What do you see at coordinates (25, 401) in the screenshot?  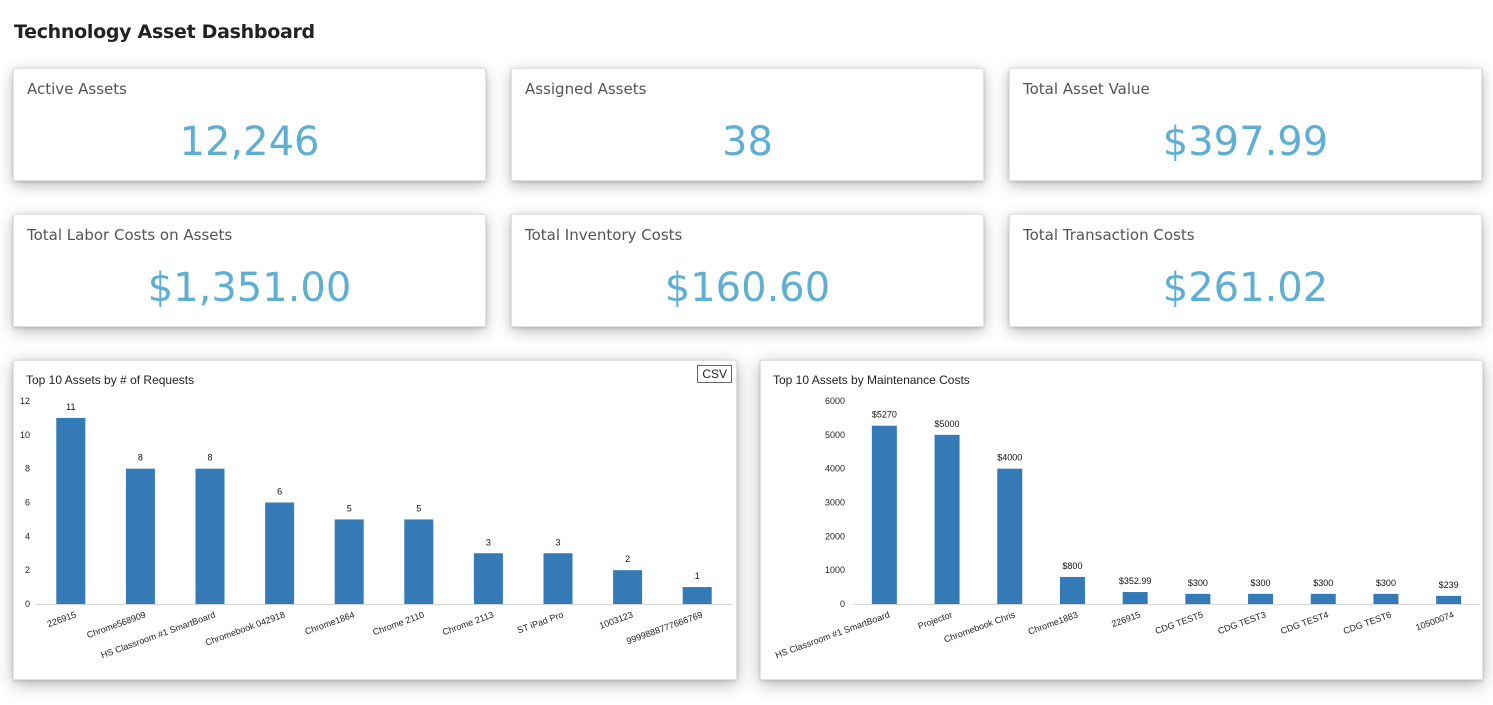 I see `y-tick-label: 12` at bounding box center [25, 401].